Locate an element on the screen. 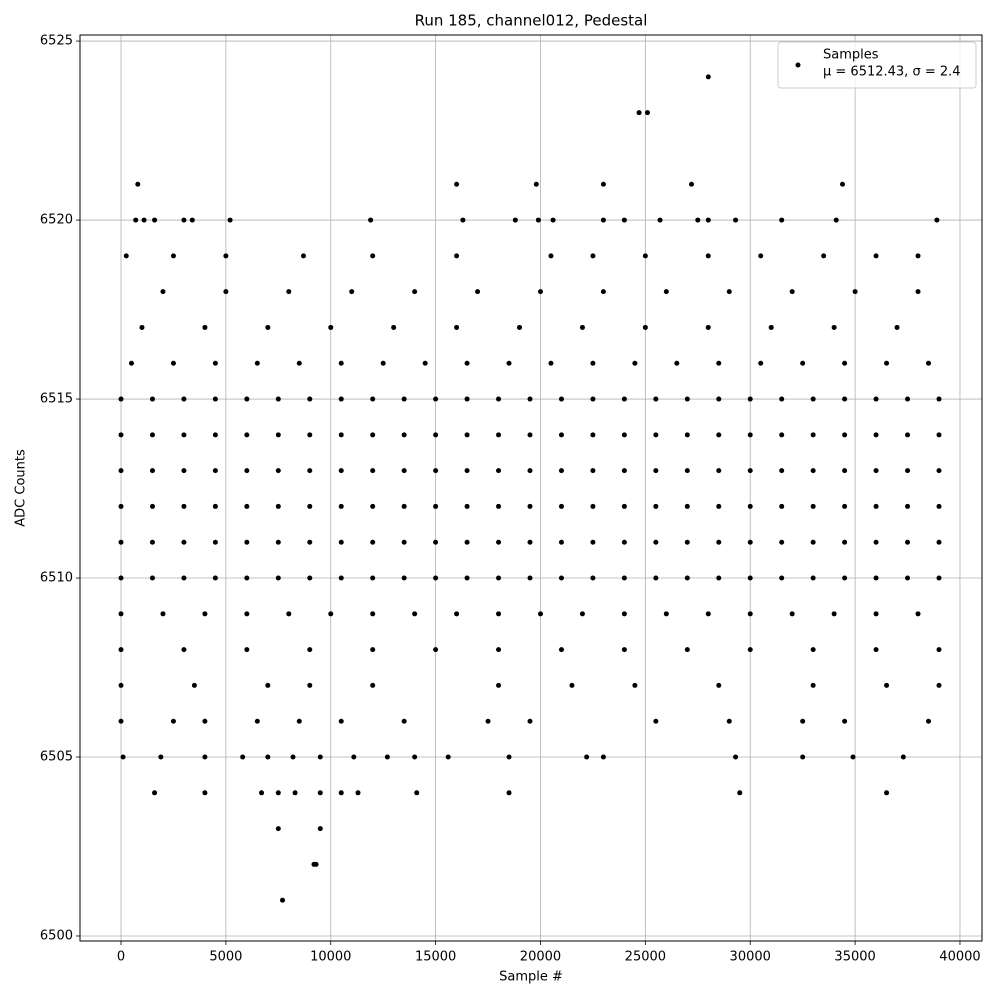 The width and height of the screenshot is (1000, 1000). y-tick-label: 6505 is located at coordinates (56, 757).